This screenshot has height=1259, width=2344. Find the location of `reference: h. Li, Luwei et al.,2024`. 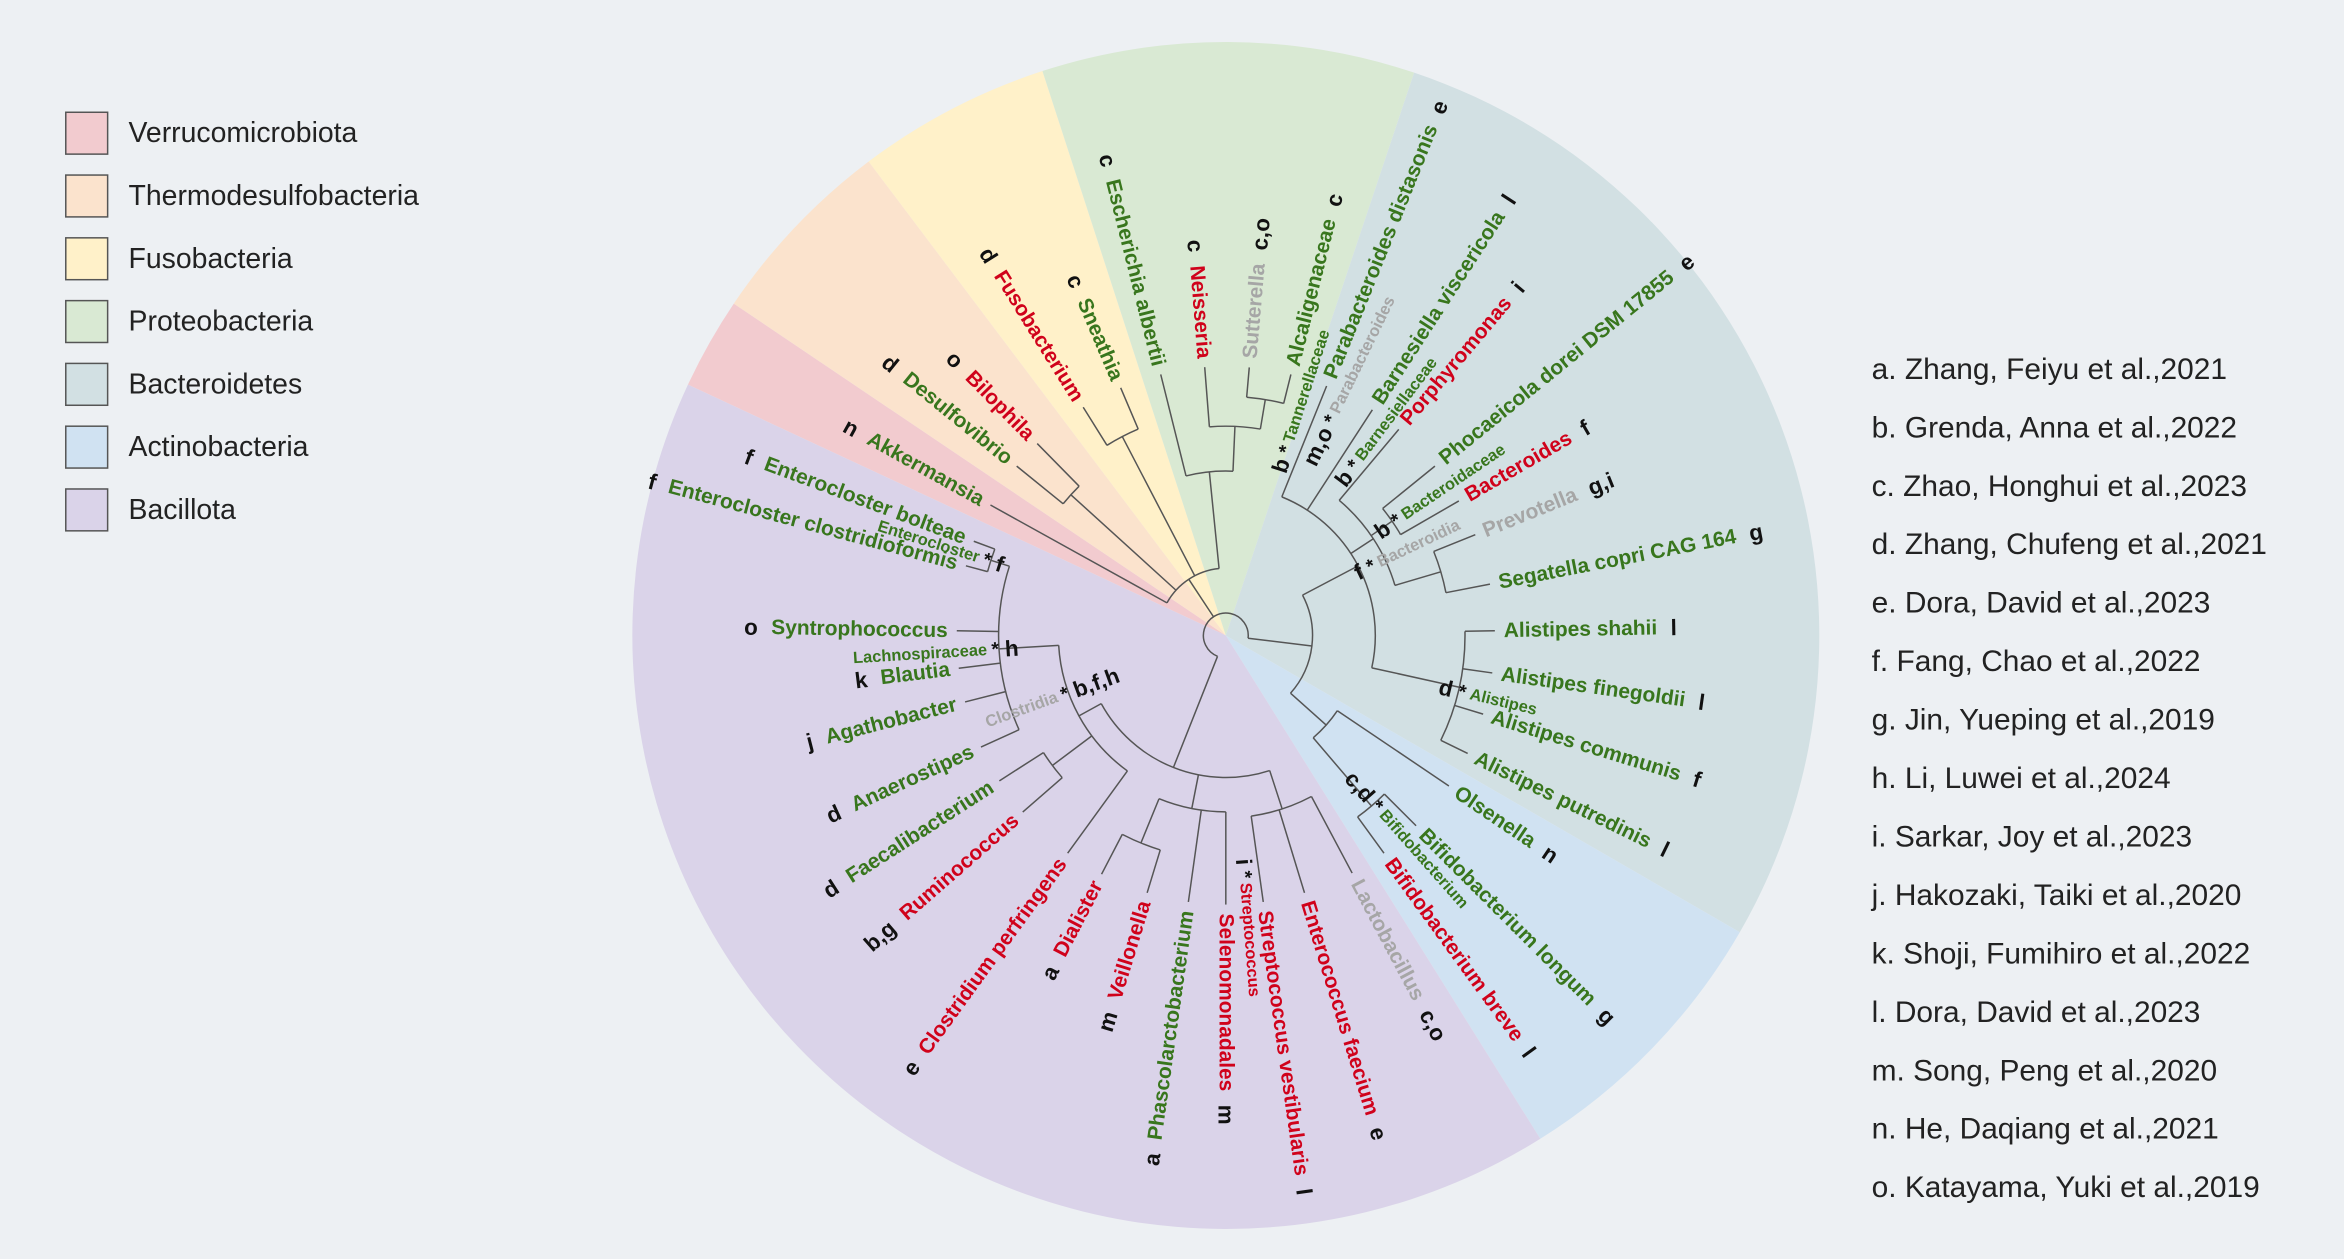

reference: h. Li, Luwei et al.,2024 is located at coordinates (2021, 778).